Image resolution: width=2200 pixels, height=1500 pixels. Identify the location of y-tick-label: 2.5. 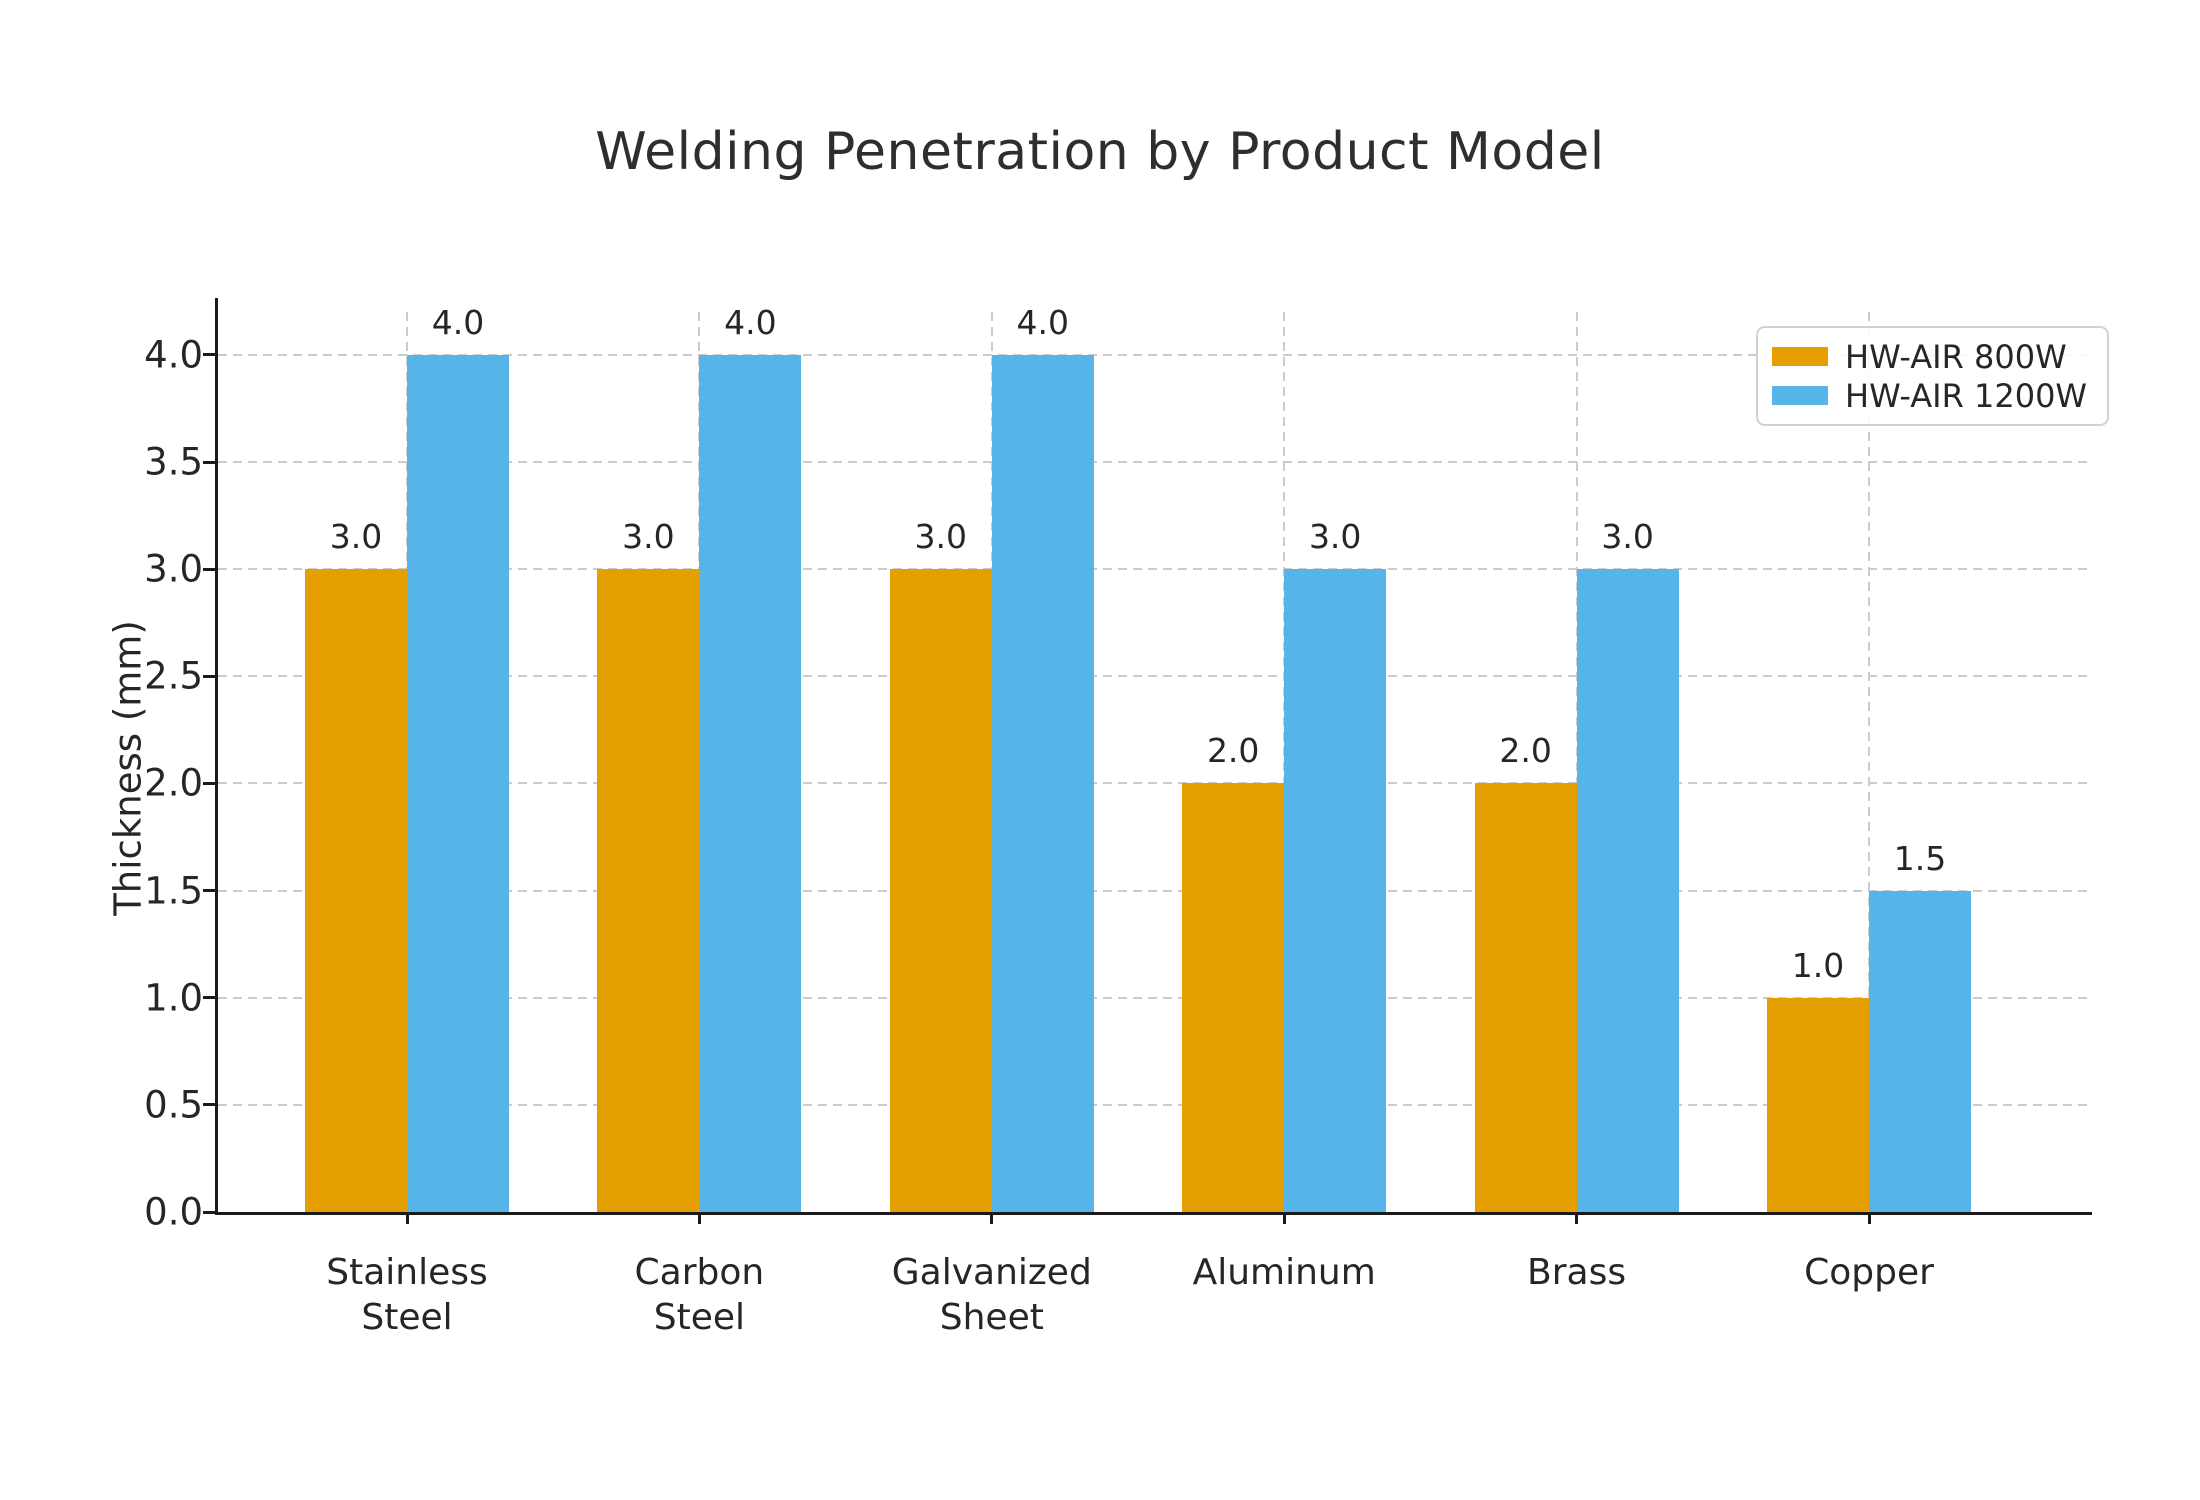
(173, 676).